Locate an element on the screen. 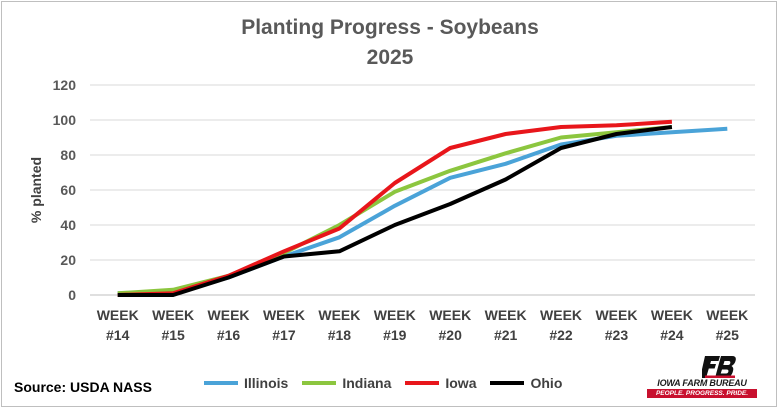 This screenshot has height=410, width=780. x-tick-label: WEEK #23 is located at coordinates (616, 325).